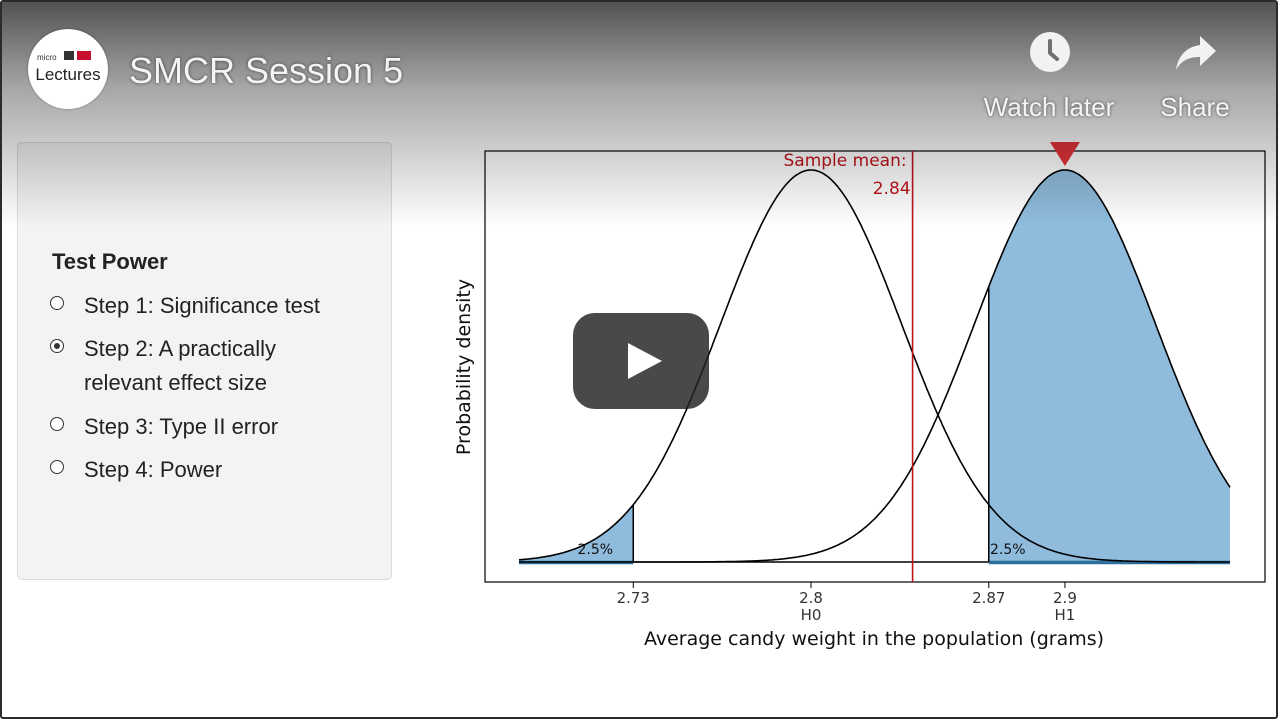  Describe the element at coordinates (595, 550) in the screenshot. I see `tail-percent-label-1: 2.5%` at that location.